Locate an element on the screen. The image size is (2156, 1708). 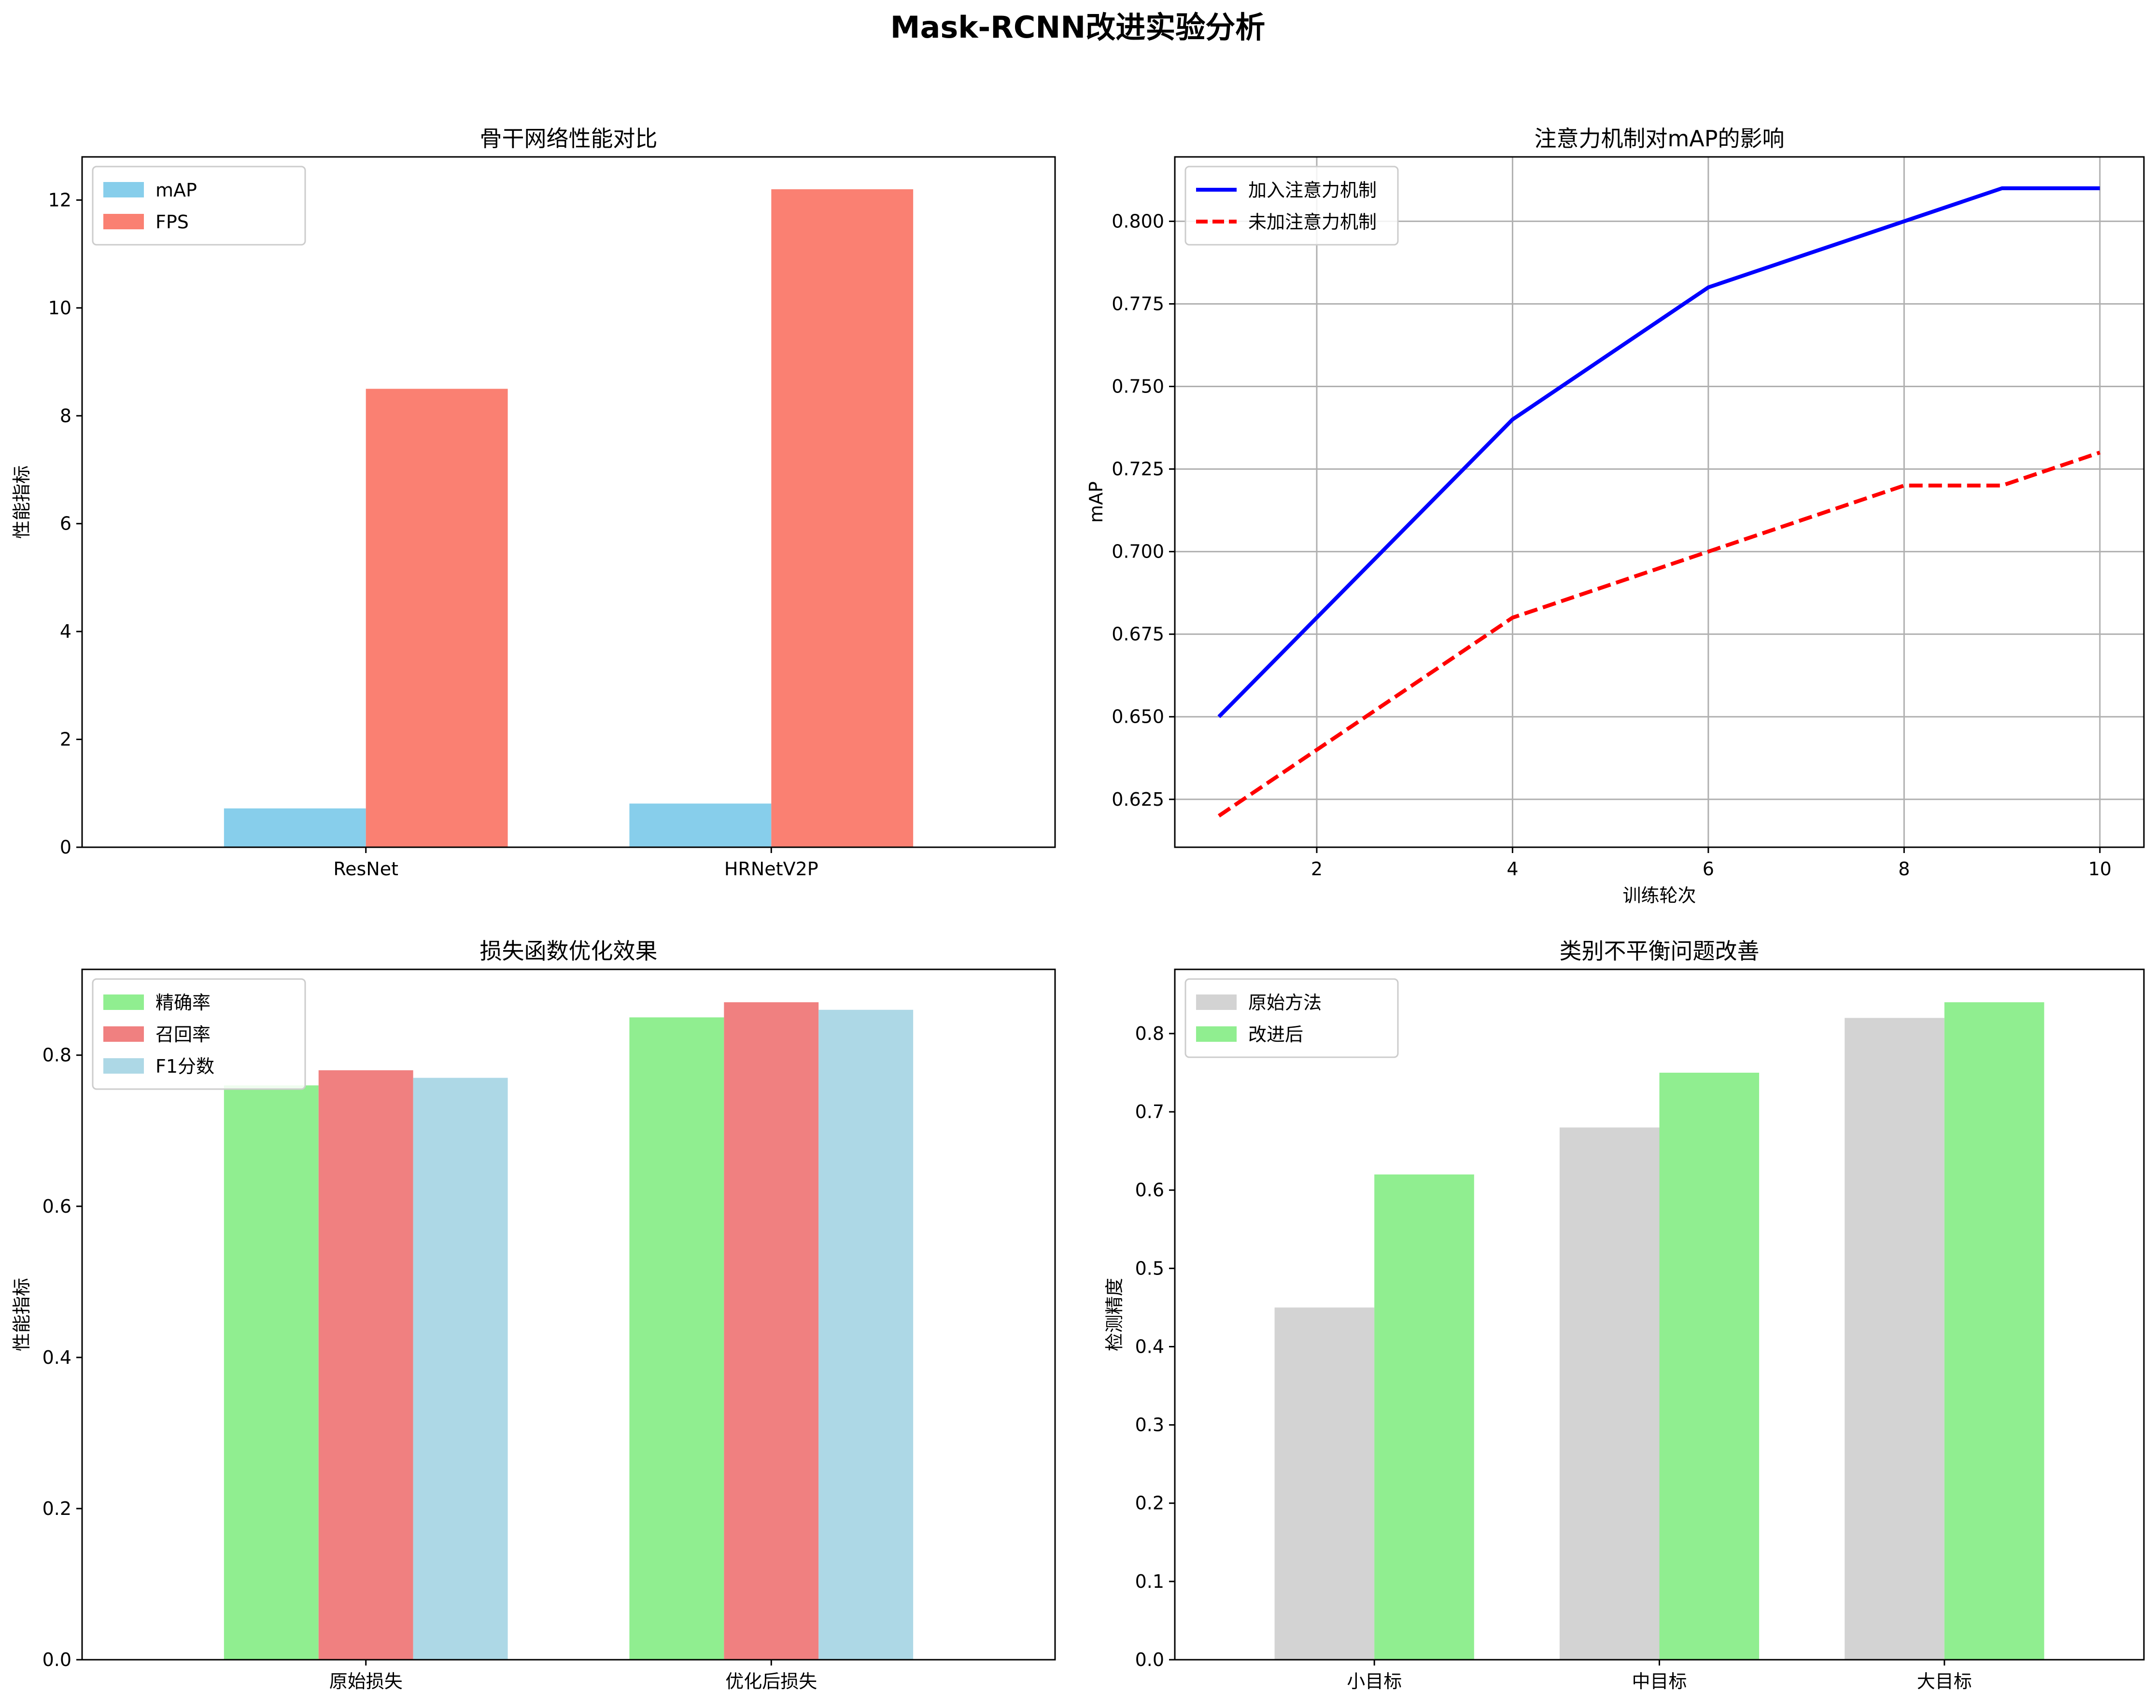
x-tick-label: 10 is located at coordinates (2100, 869).